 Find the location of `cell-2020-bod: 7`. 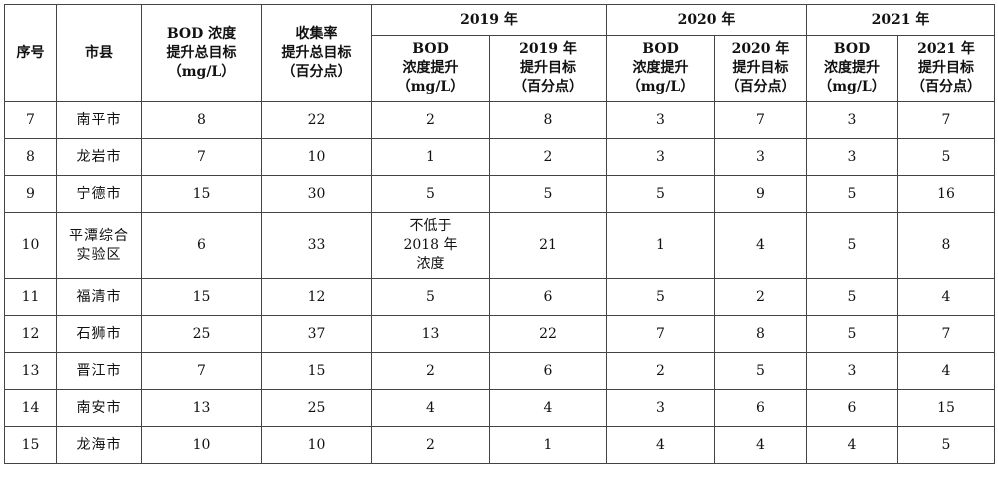

cell-2020-bod: 7 is located at coordinates (660, 334).